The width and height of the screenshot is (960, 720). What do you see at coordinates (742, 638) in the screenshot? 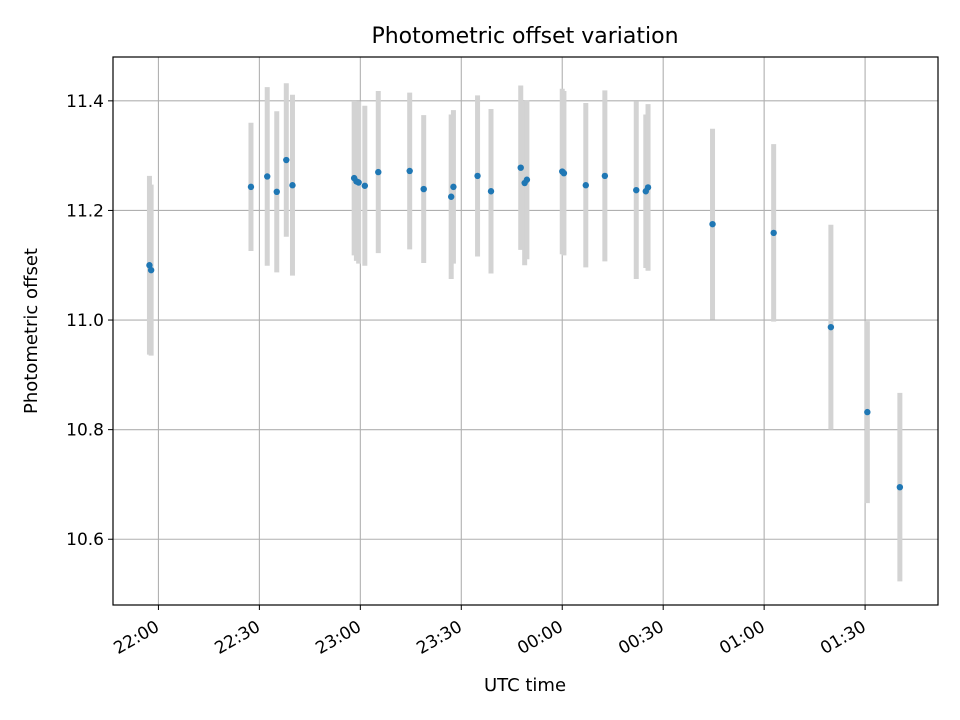
I see `x-tick-label: 01:00` at bounding box center [742, 638].